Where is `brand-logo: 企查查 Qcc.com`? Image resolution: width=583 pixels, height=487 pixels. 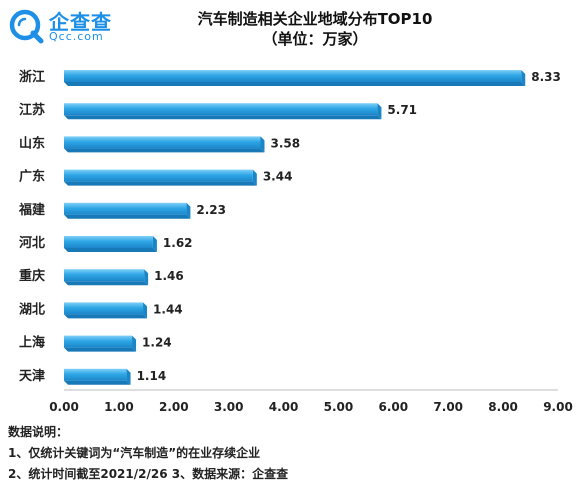 brand-logo: 企查查 Qcc.com is located at coordinates (63, 26).